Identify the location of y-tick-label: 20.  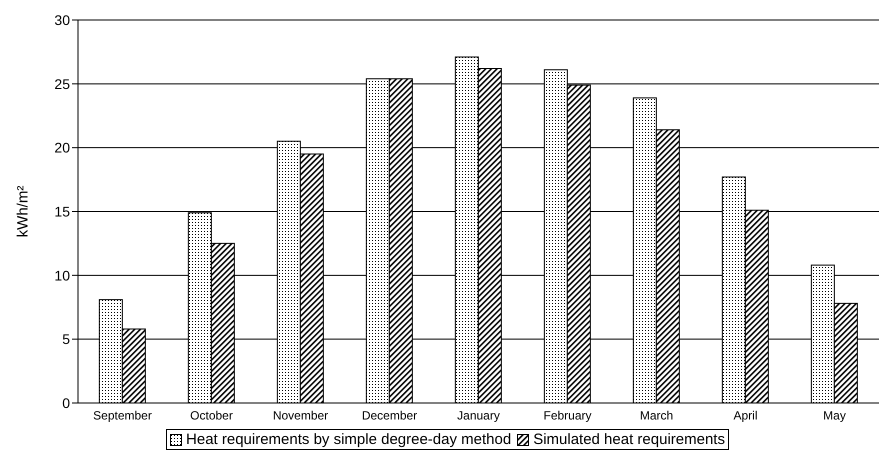
(62, 148).